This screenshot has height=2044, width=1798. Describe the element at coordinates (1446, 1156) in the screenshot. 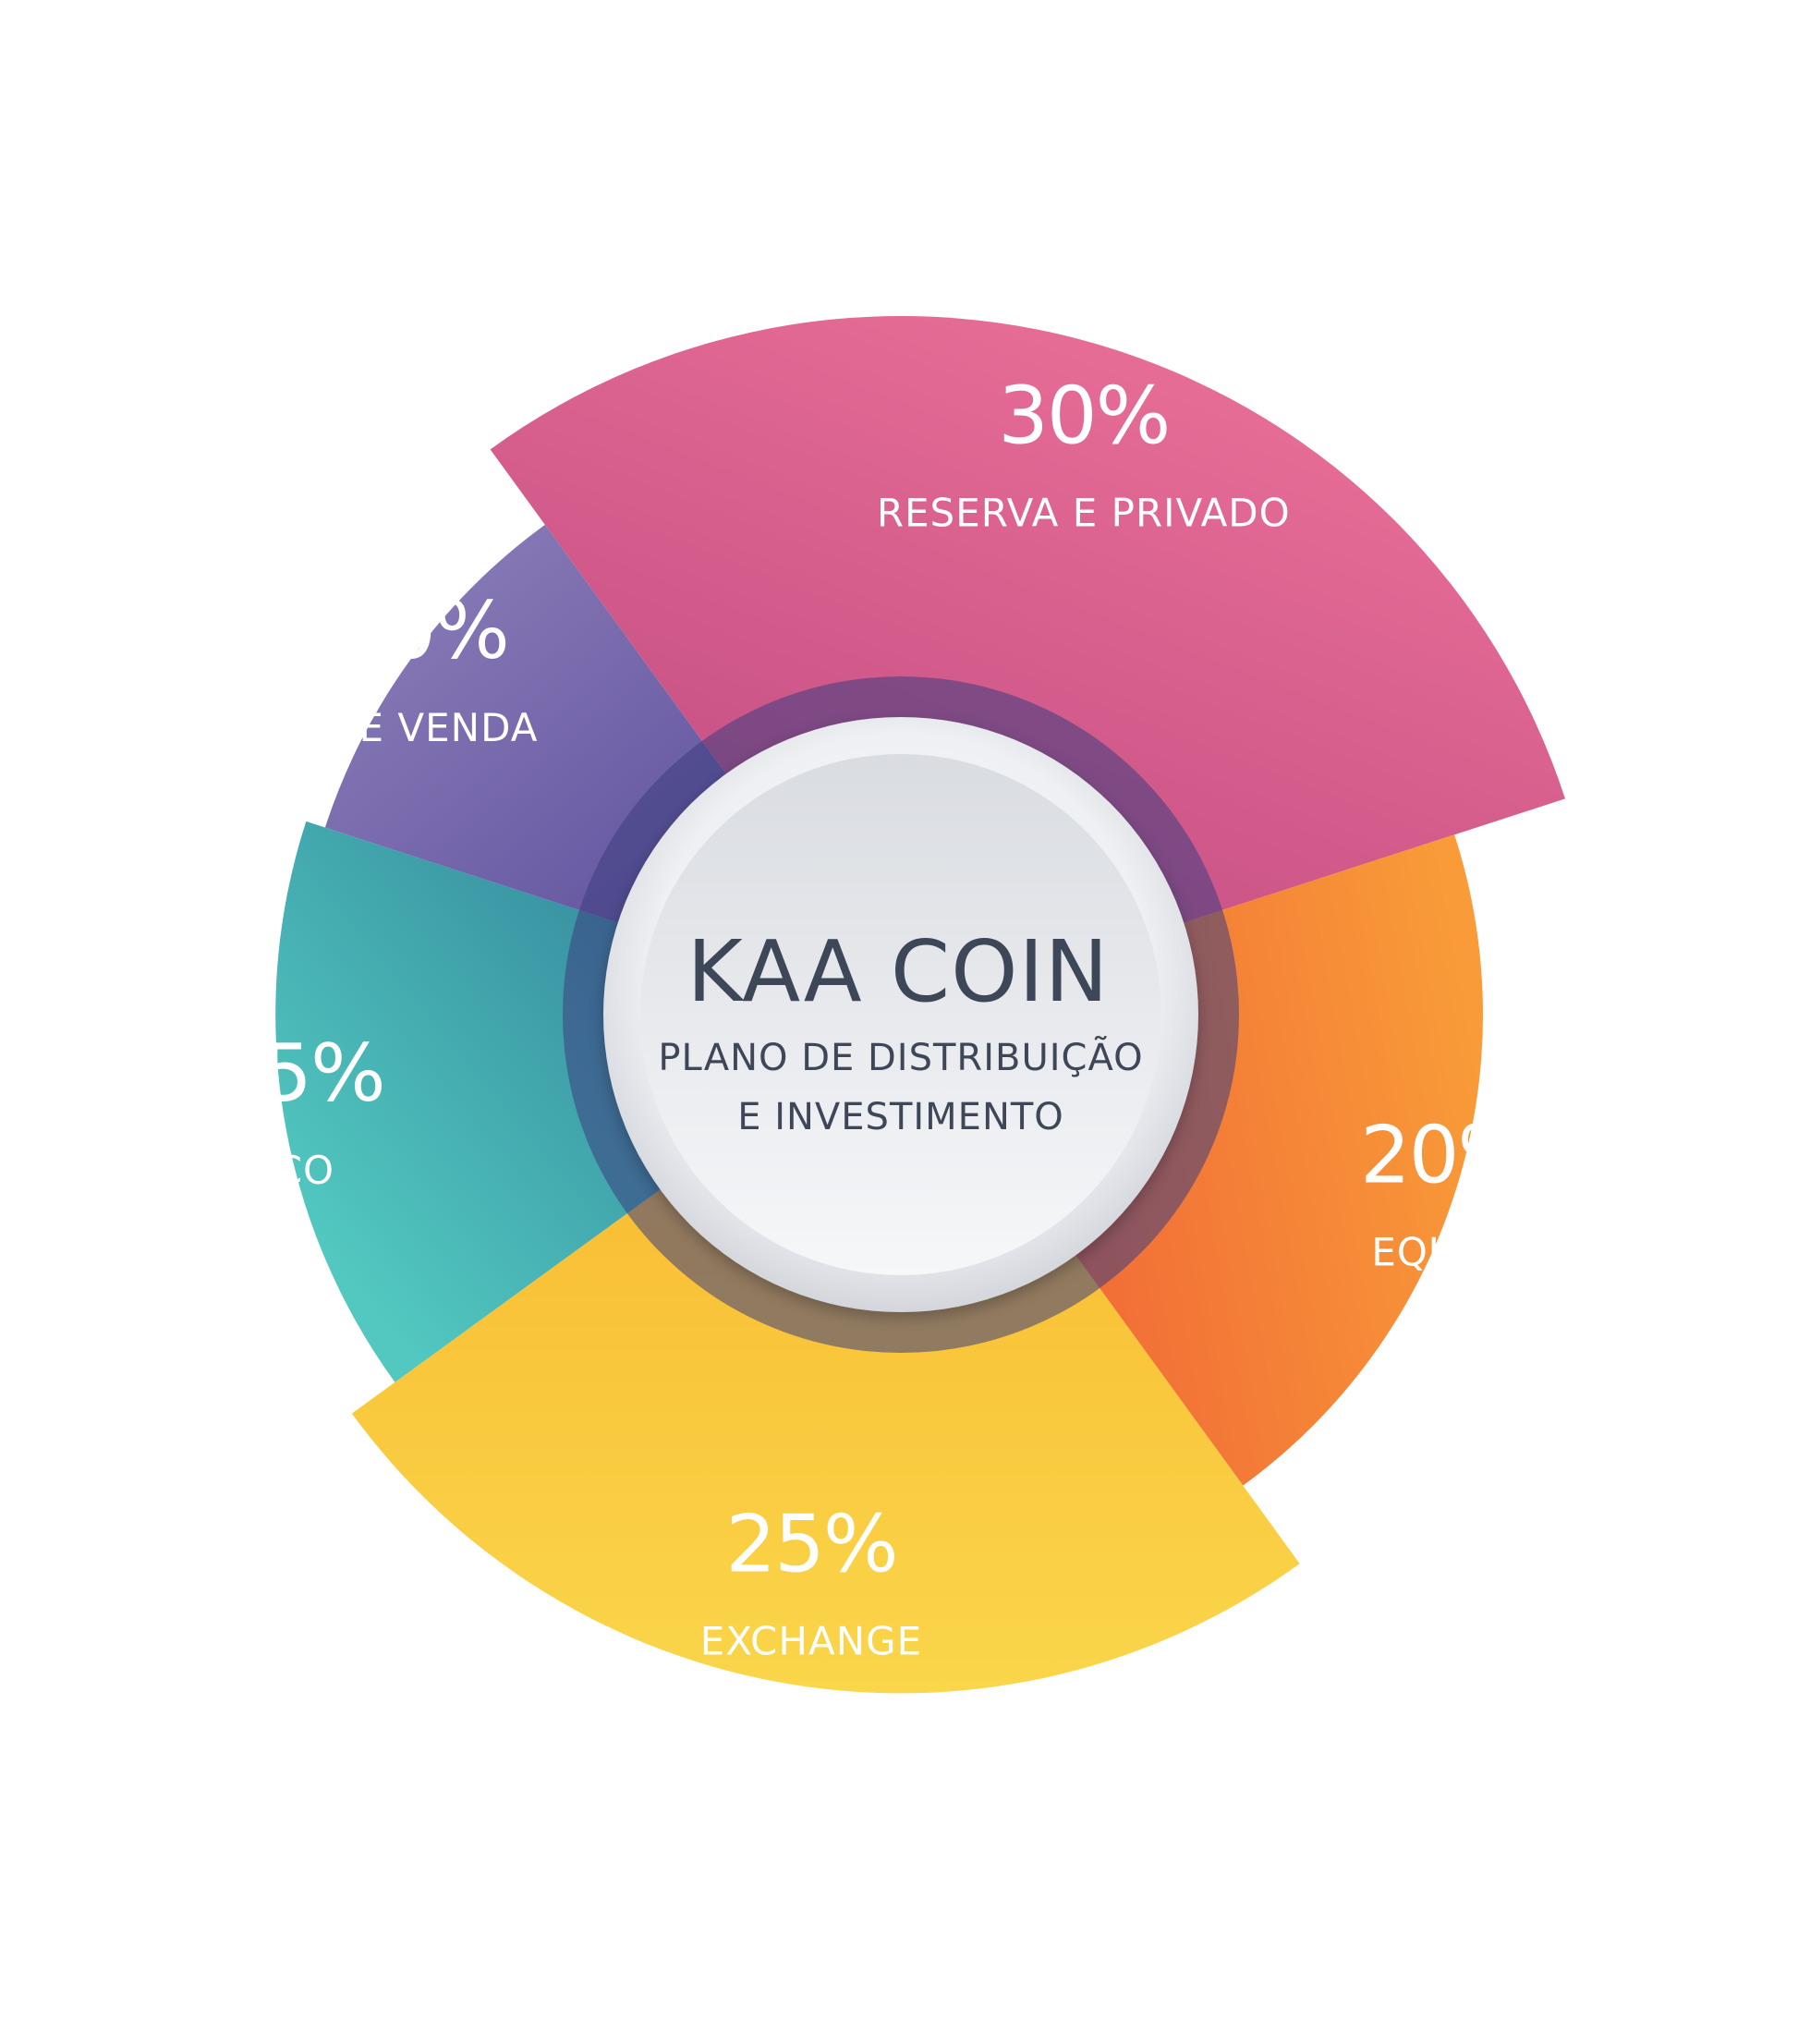

I see `slice-equipe-percent: 20%` at that location.